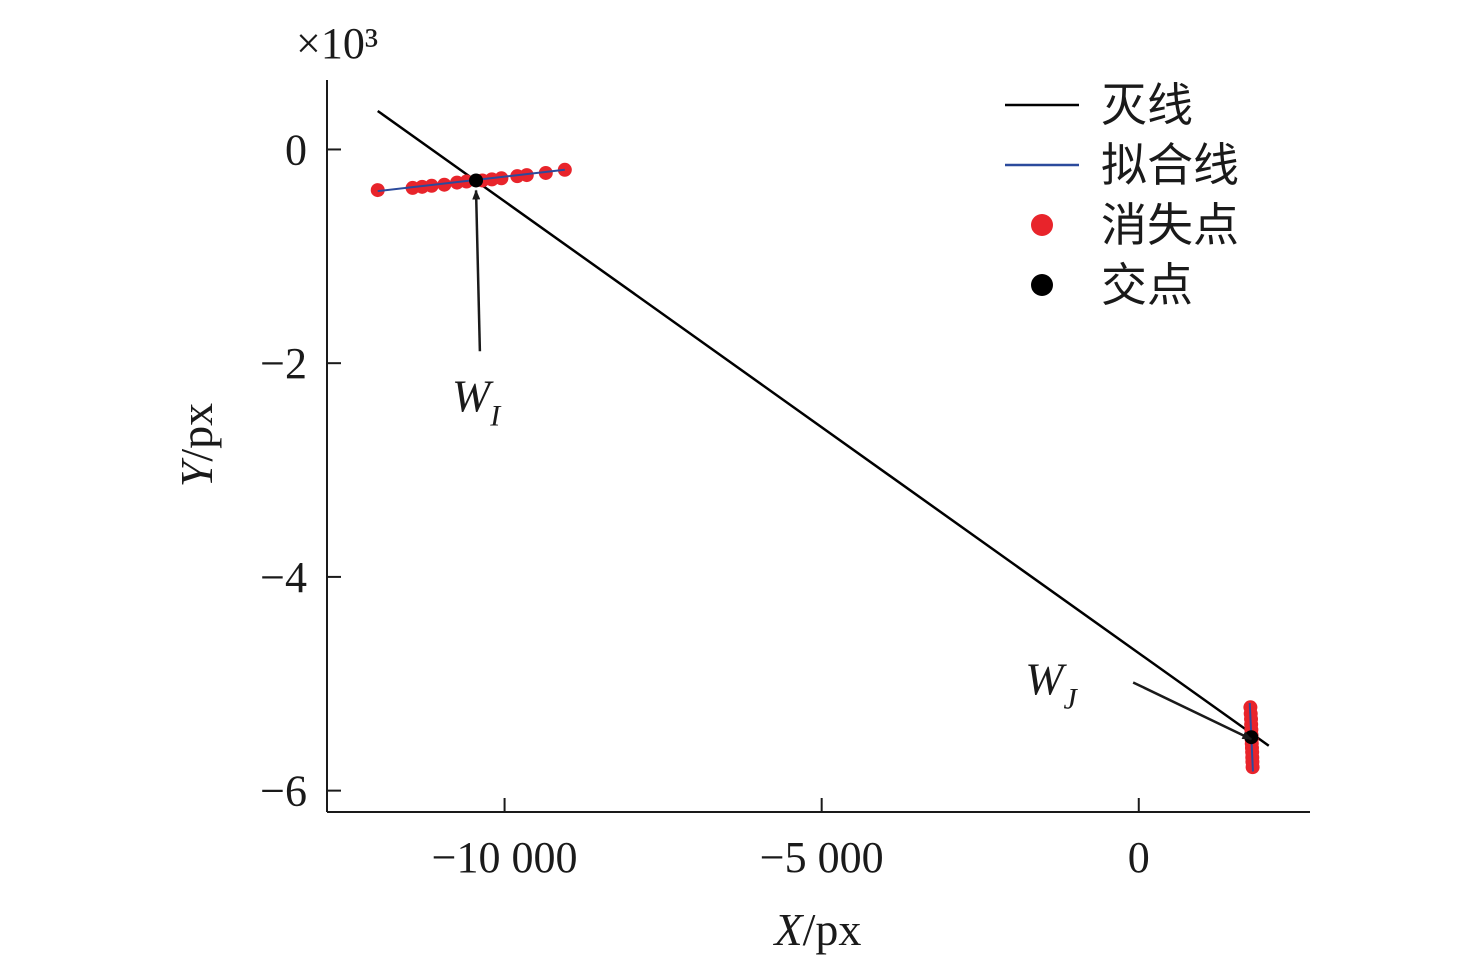 This screenshot has width=1476, height=961. I want to click on y-tick-label: −2, so click(283, 363).